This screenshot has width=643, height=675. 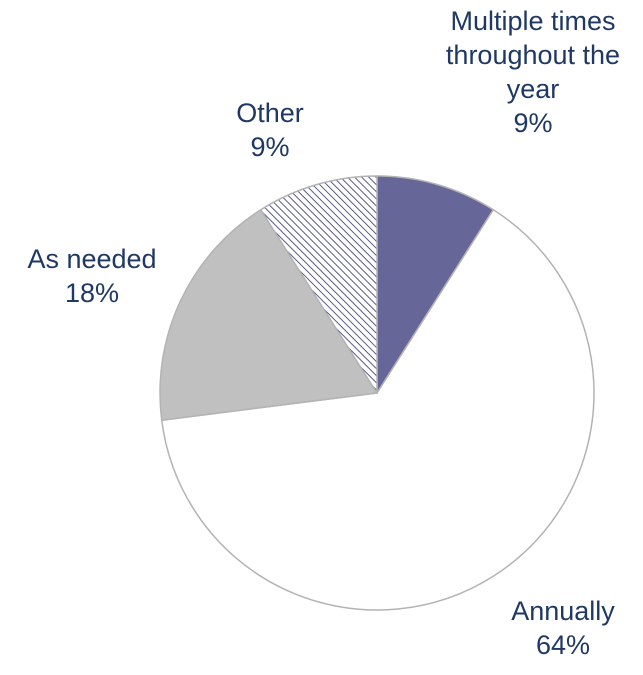 What do you see at coordinates (533, 89) in the screenshot?
I see `slice-name-line: year` at bounding box center [533, 89].